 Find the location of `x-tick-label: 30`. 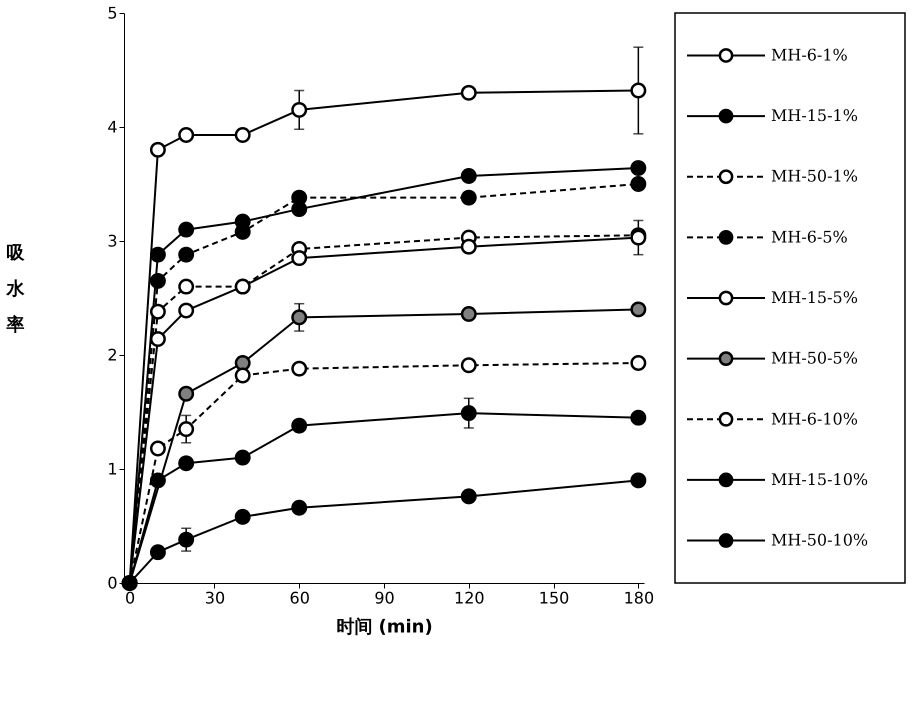

x-tick-label: 30 is located at coordinates (215, 598).